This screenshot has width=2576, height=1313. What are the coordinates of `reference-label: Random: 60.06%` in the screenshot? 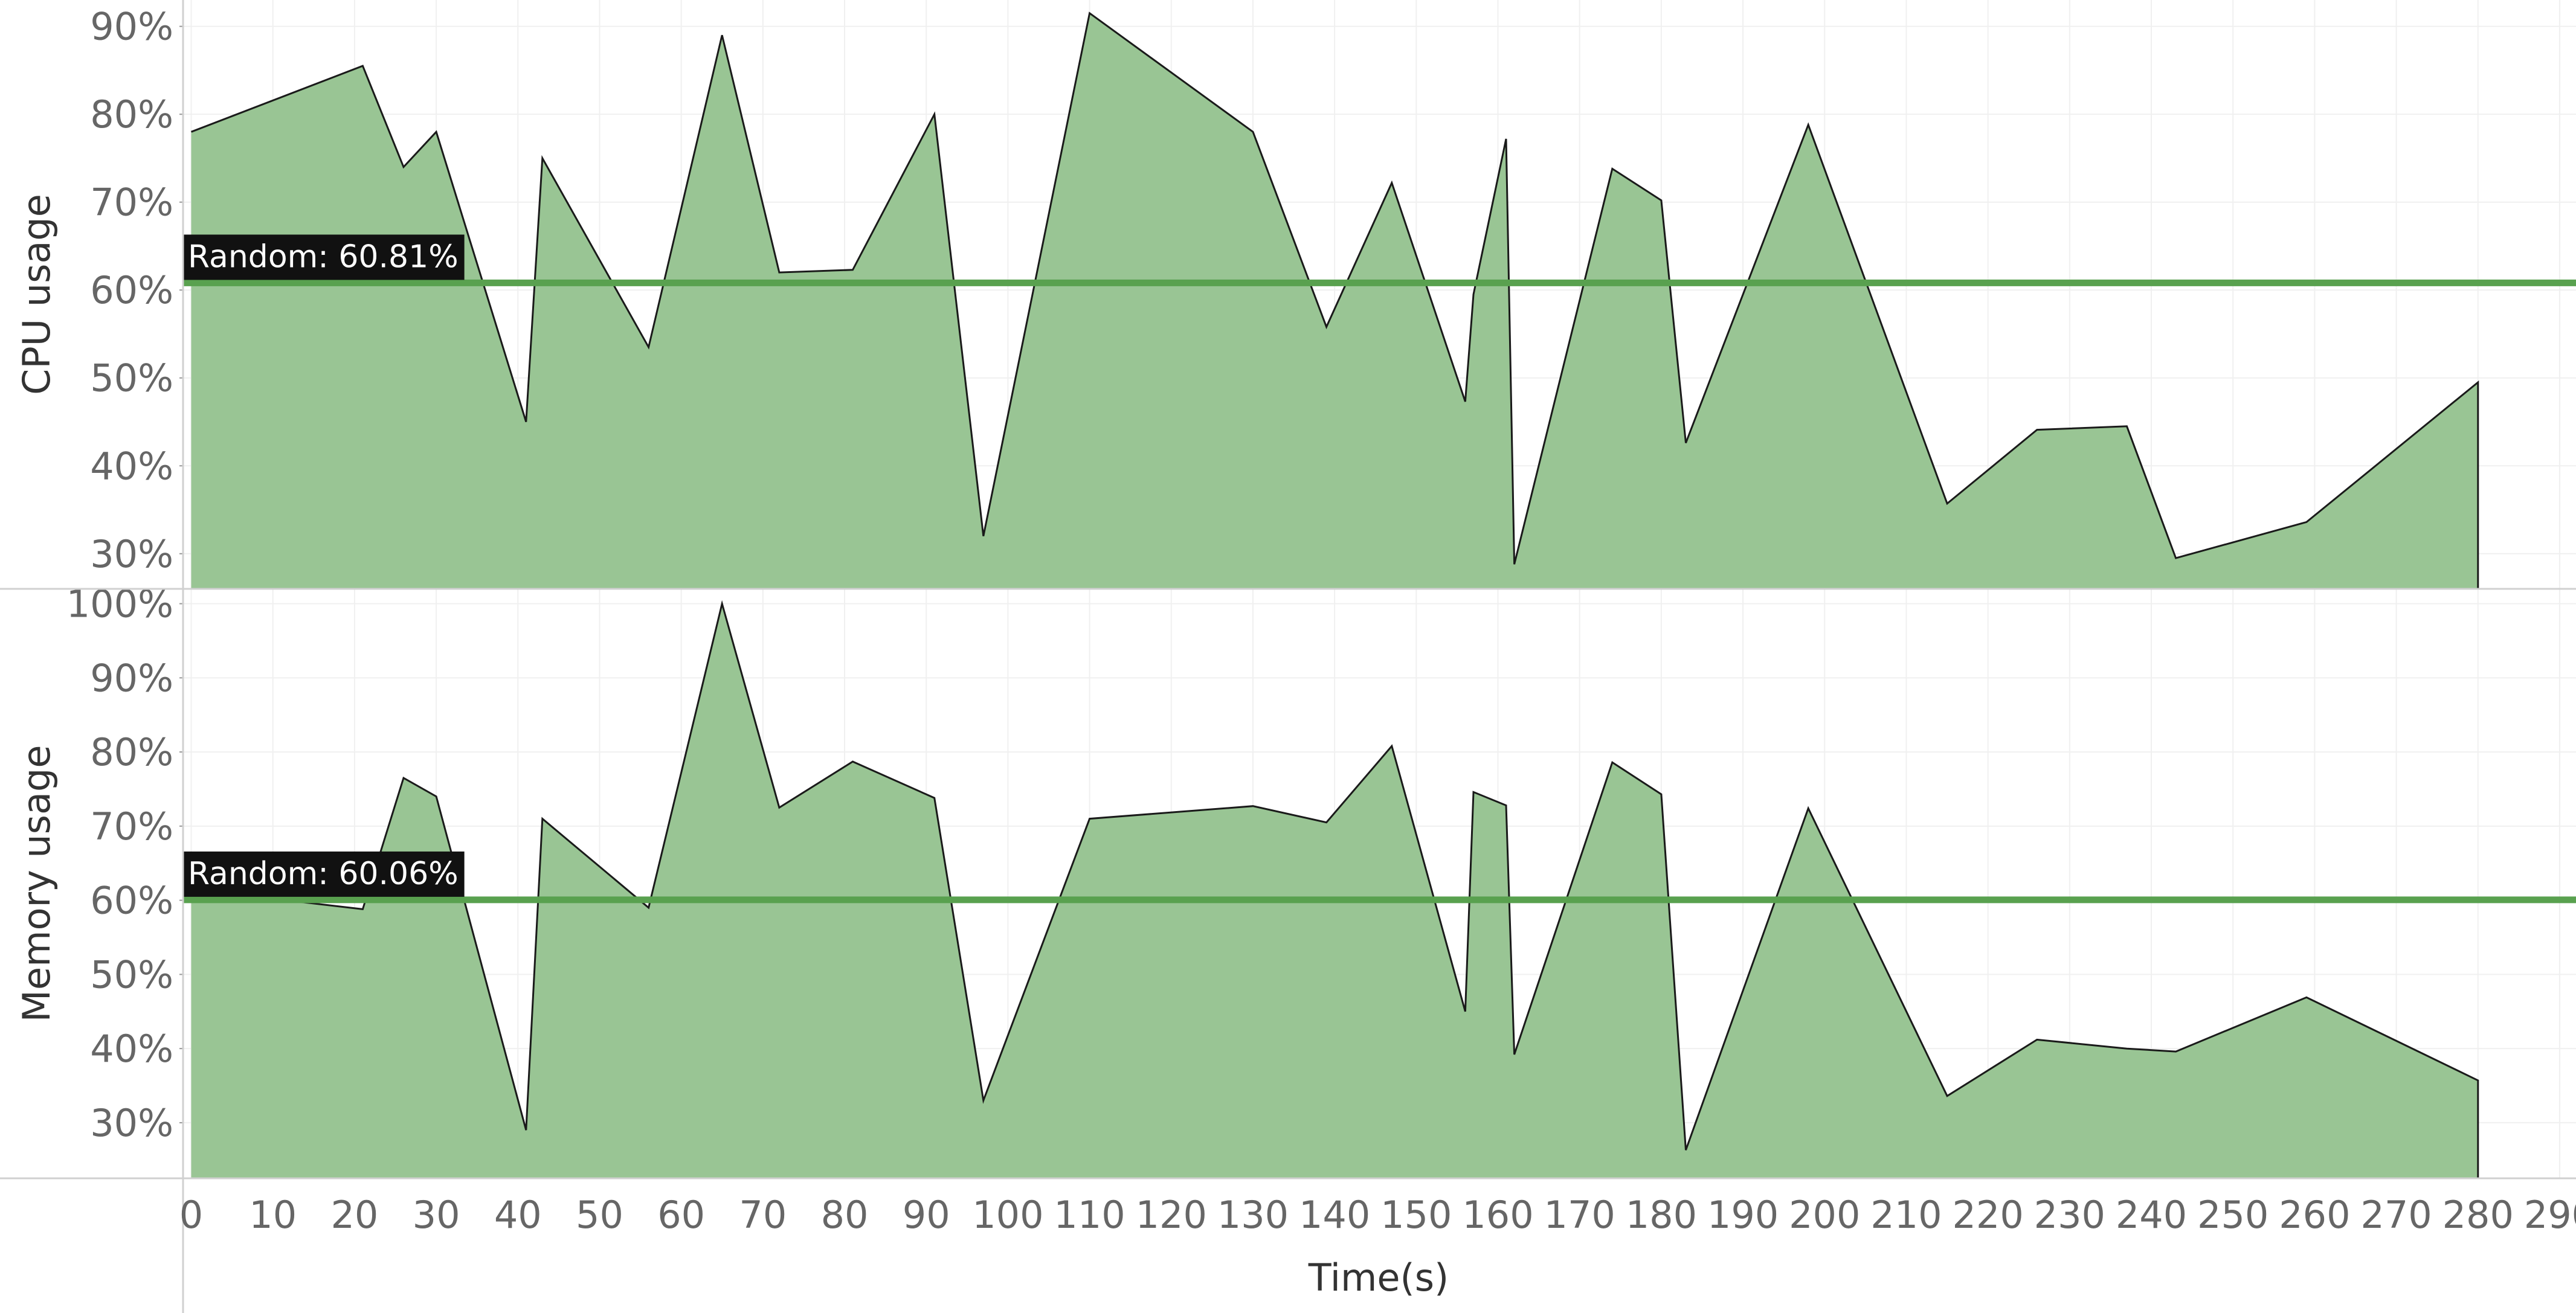 It's located at (324, 874).